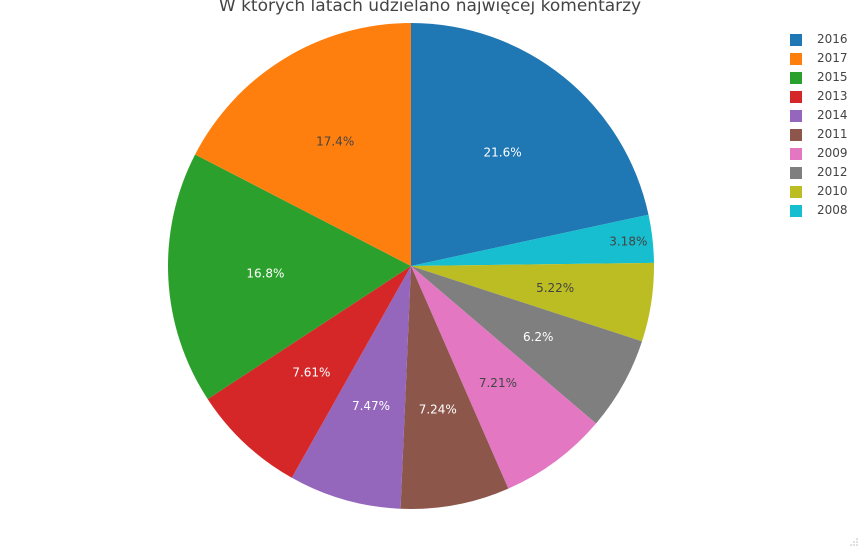 The width and height of the screenshot is (860, 548). I want to click on legend-item-2008: 2008, so click(823, 210).